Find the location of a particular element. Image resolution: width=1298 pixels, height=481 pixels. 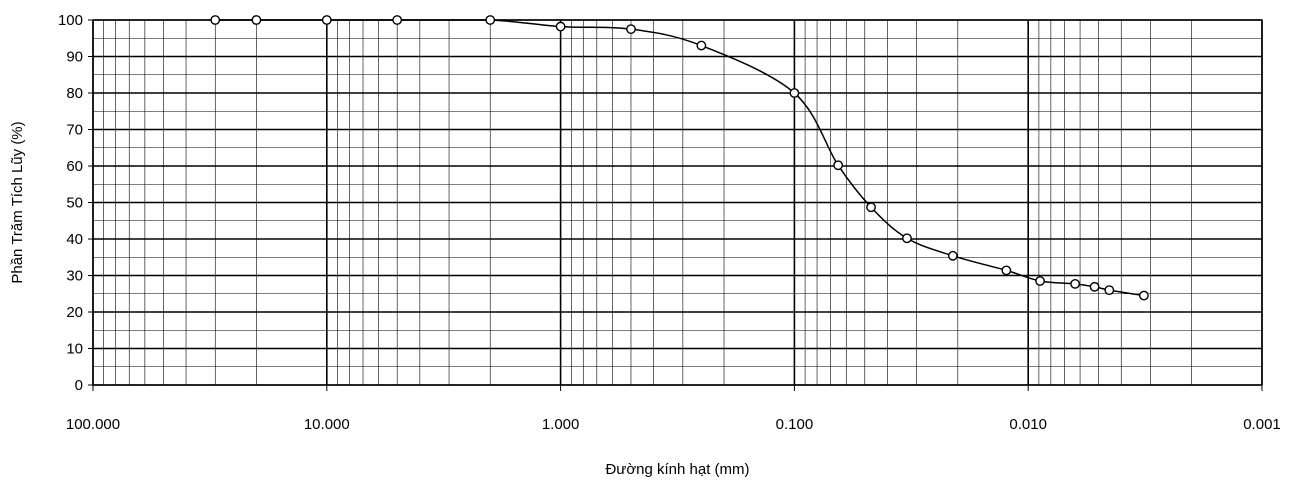

x-axis-label: Đường kính hạt (mm) is located at coordinates (677, 469).